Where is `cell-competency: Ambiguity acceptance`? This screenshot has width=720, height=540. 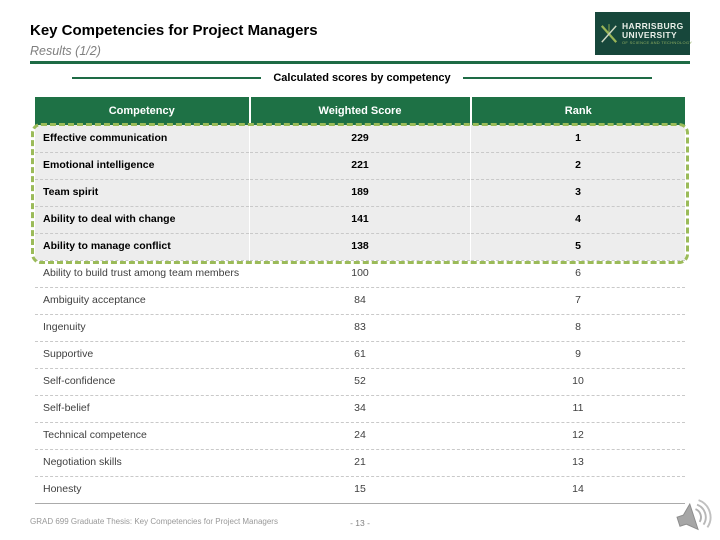 cell-competency: Ambiguity acceptance is located at coordinates (142, 300).